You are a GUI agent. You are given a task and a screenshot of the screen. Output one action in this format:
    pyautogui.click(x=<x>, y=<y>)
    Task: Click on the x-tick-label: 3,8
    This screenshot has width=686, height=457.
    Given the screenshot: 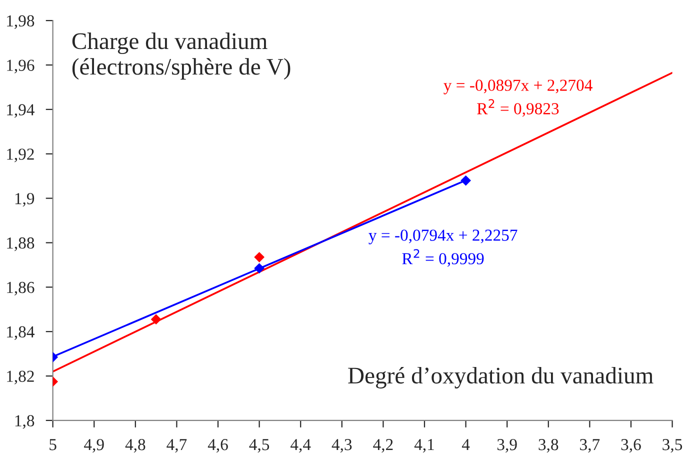 What is the action you would take?
    pyautogui.click(x=548, y=445)
    